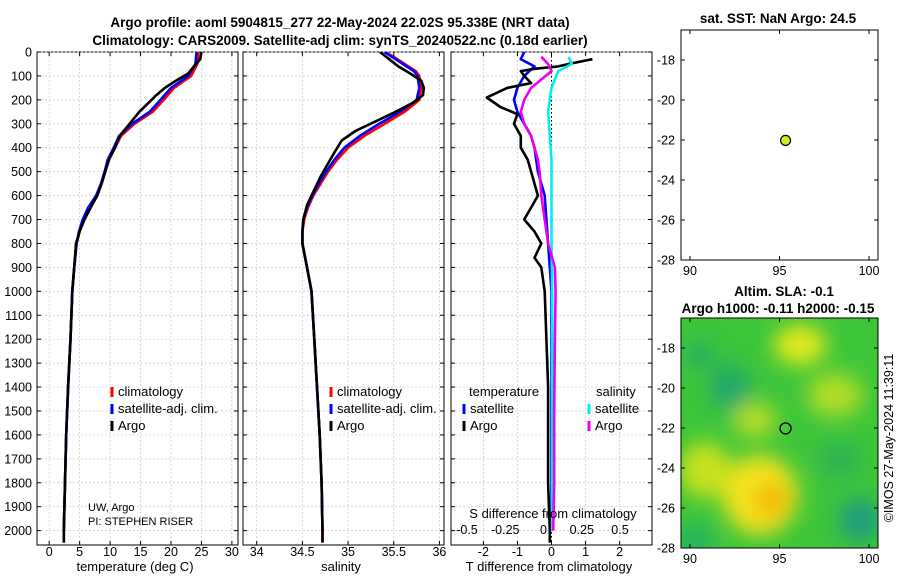  Describe the element at coordinates (21, 148) in the screenshot. I see `depth-tick-label: 400` at that location.